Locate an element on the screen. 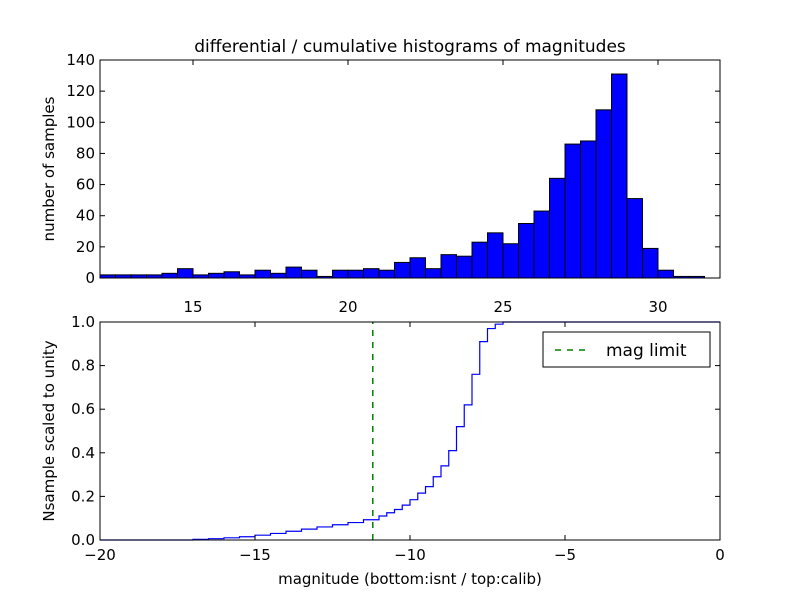 This screenshot has width=800, height=600. y-tick-label: 120 is located at coordinates (80, 91).